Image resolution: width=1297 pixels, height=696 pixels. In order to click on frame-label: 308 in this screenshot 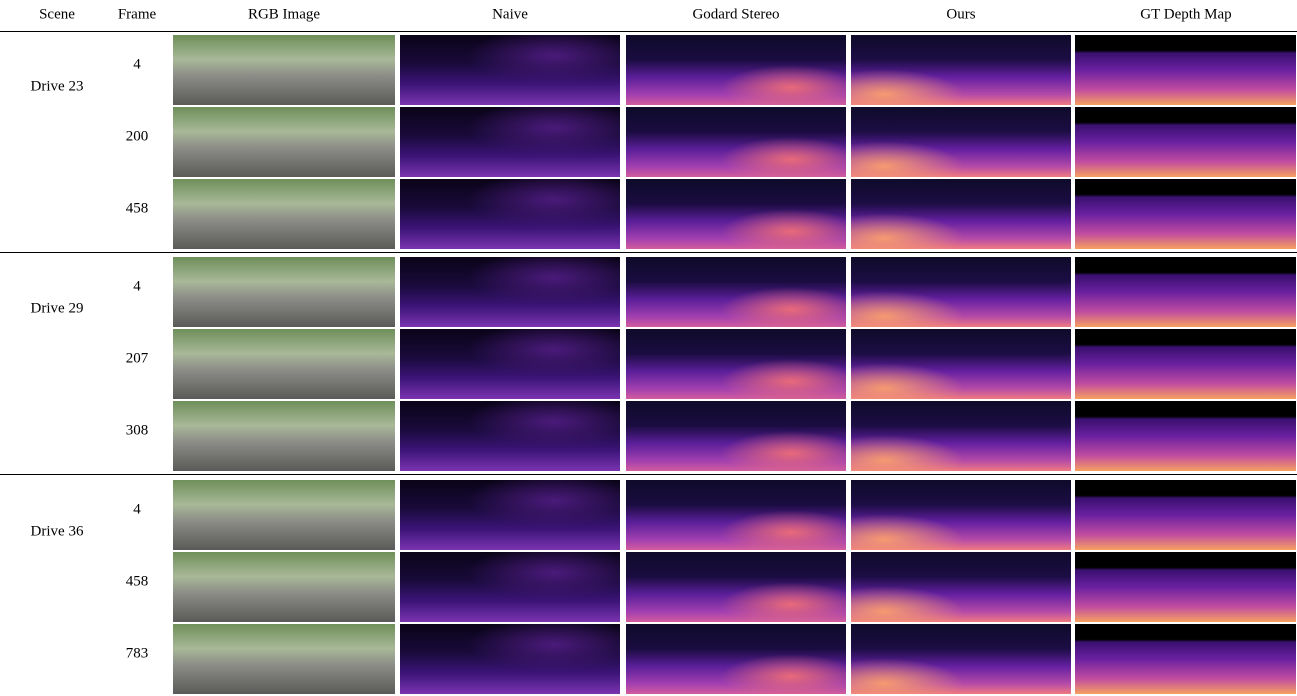, I will do `click(137, 430)`.